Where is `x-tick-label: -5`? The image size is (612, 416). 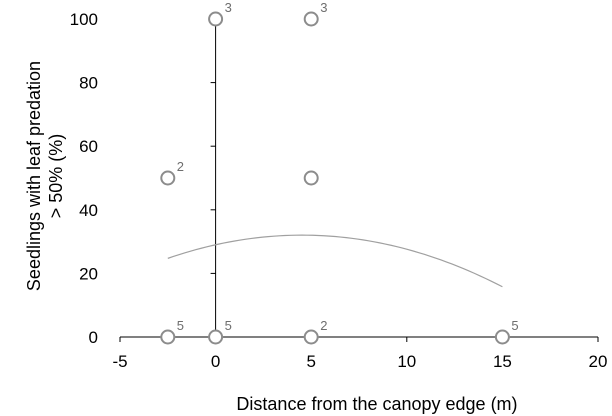
x-tick-label: -5 is located at coordinates (119, 361).